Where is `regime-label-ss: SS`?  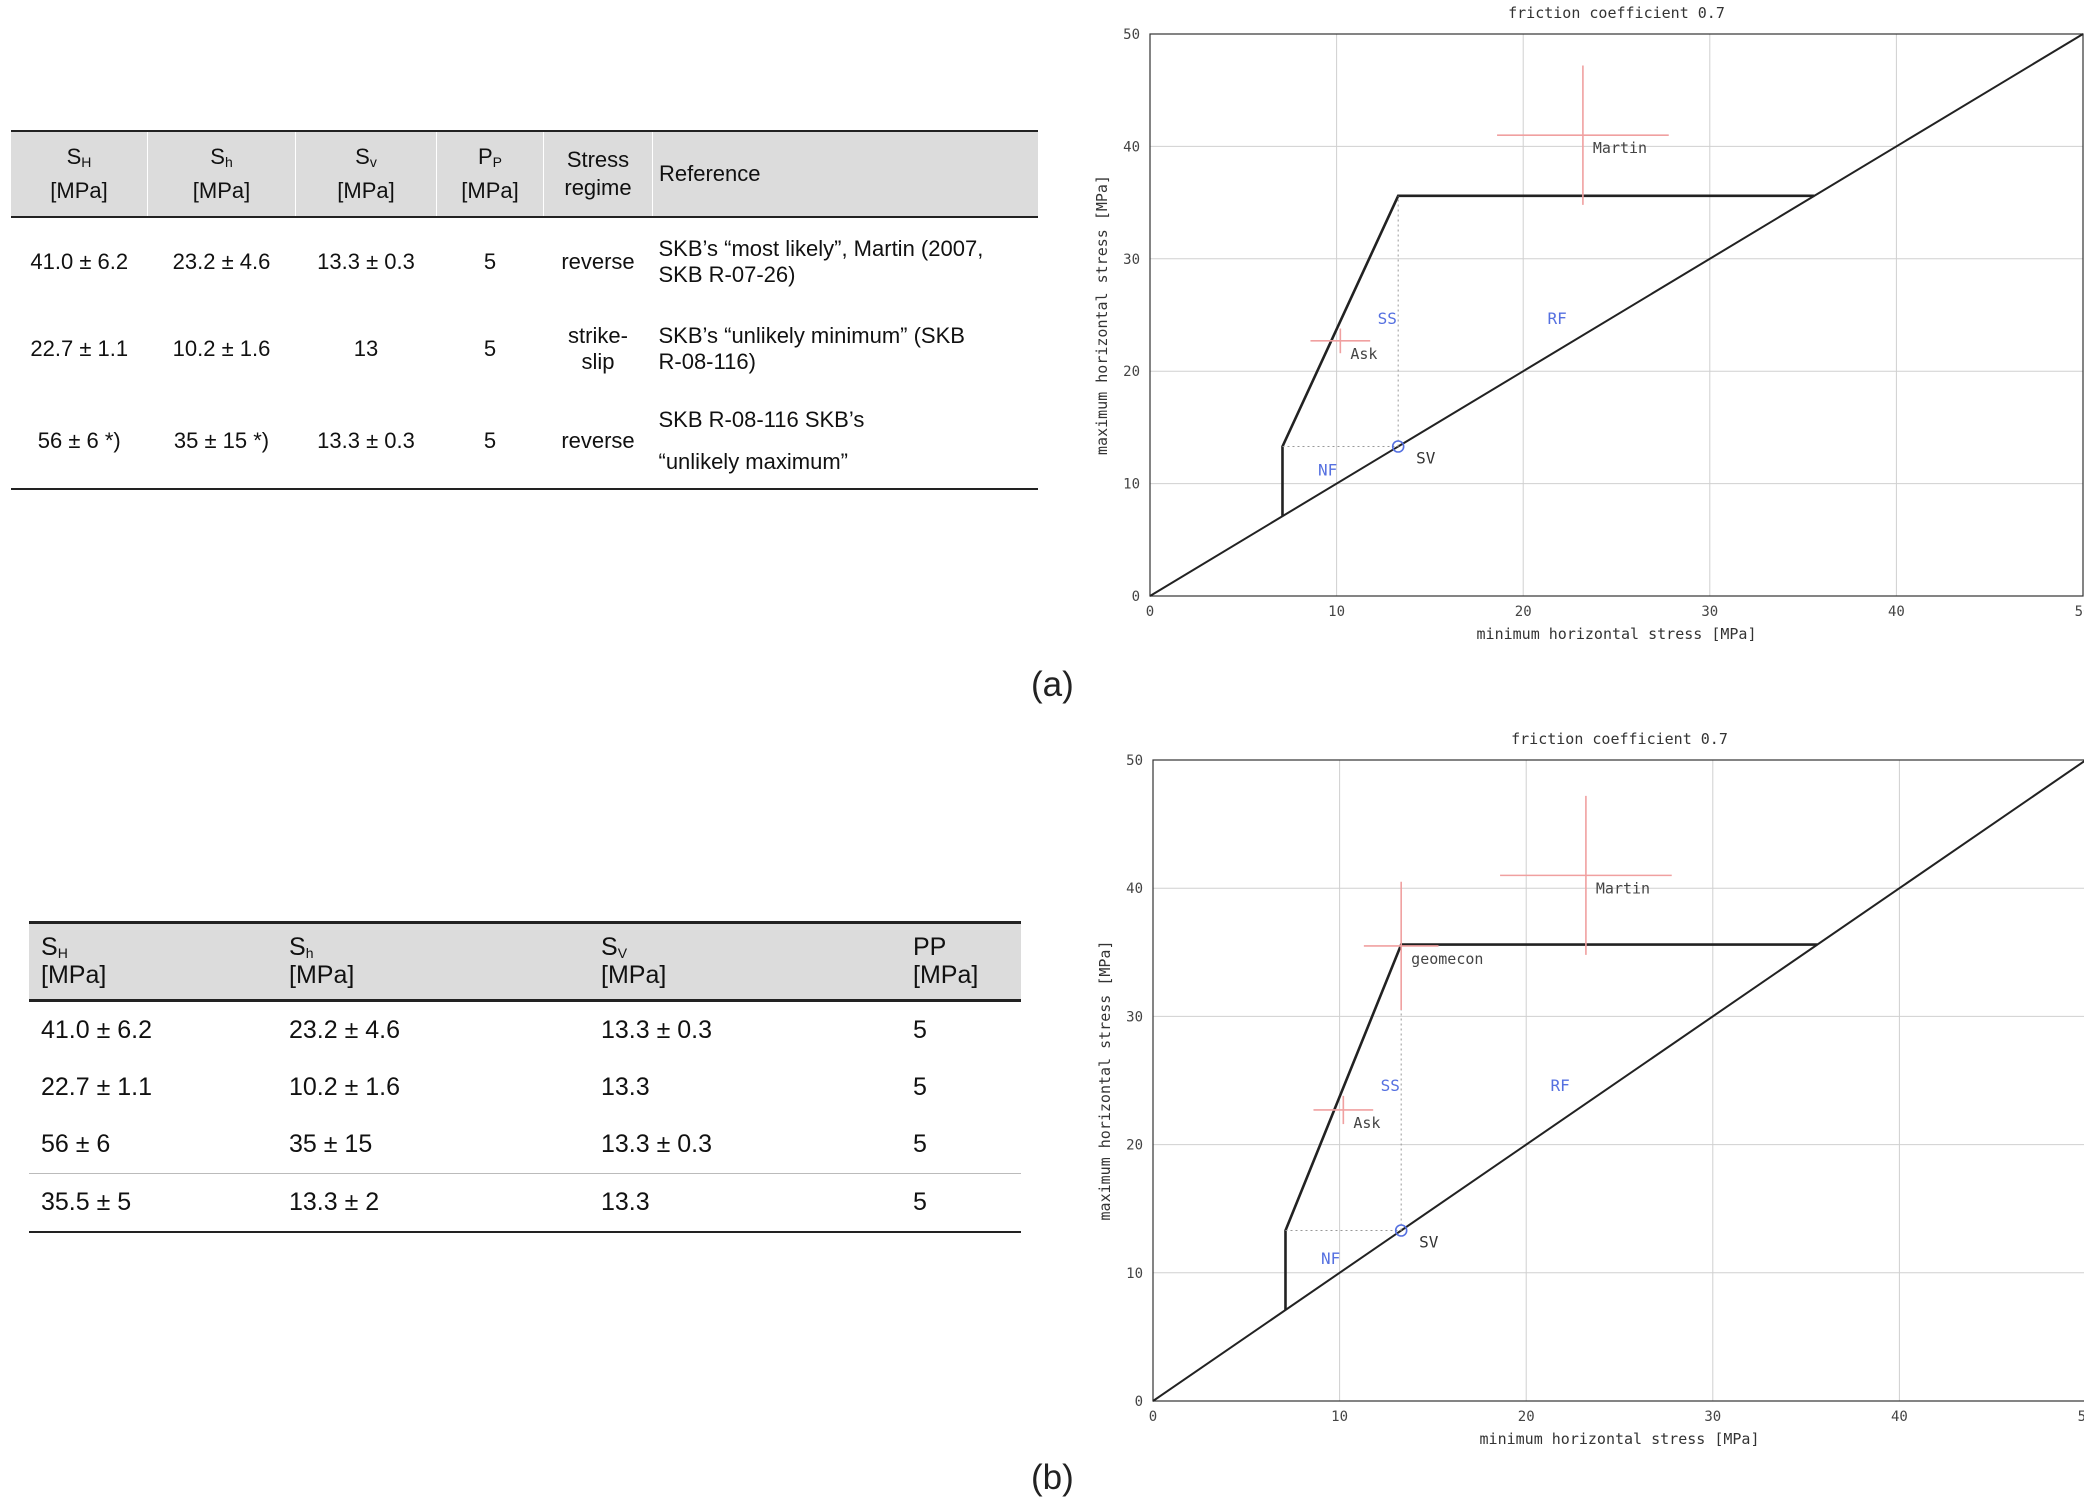
regime-label-ss: SS is located at coordinates (1387, 318).